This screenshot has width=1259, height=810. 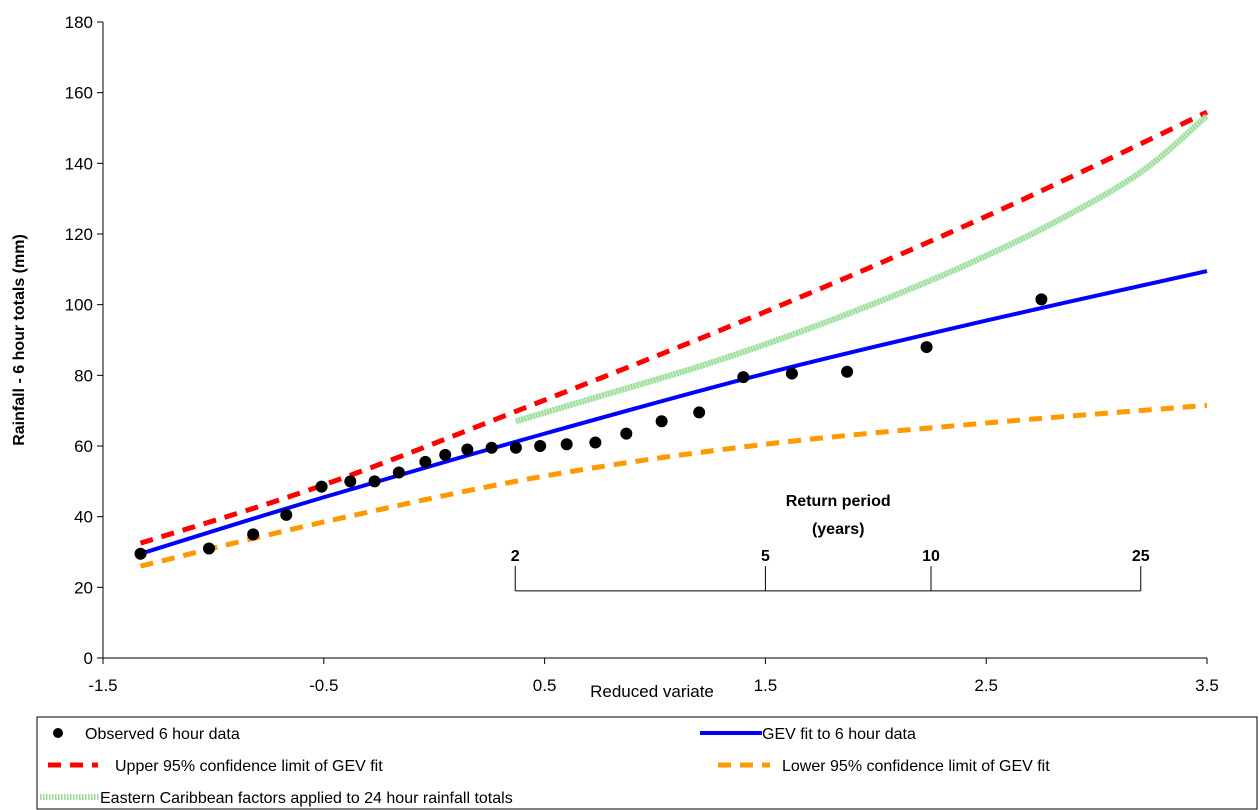 I want to click on x-ticks: -1.5 -0.5 0.5 1.5 2.5 3.5, so click(x=653, y=676).